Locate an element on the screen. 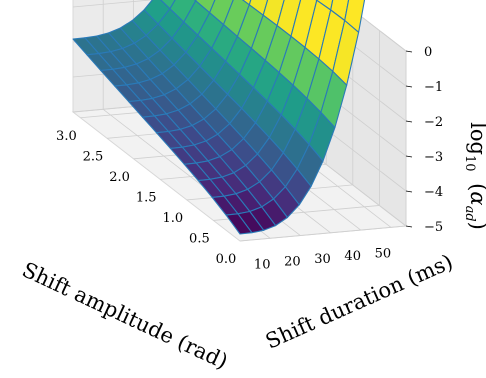 This screenshot has width=486, height=378. z-tick-label: 0 is located at coordinates (428, 52).